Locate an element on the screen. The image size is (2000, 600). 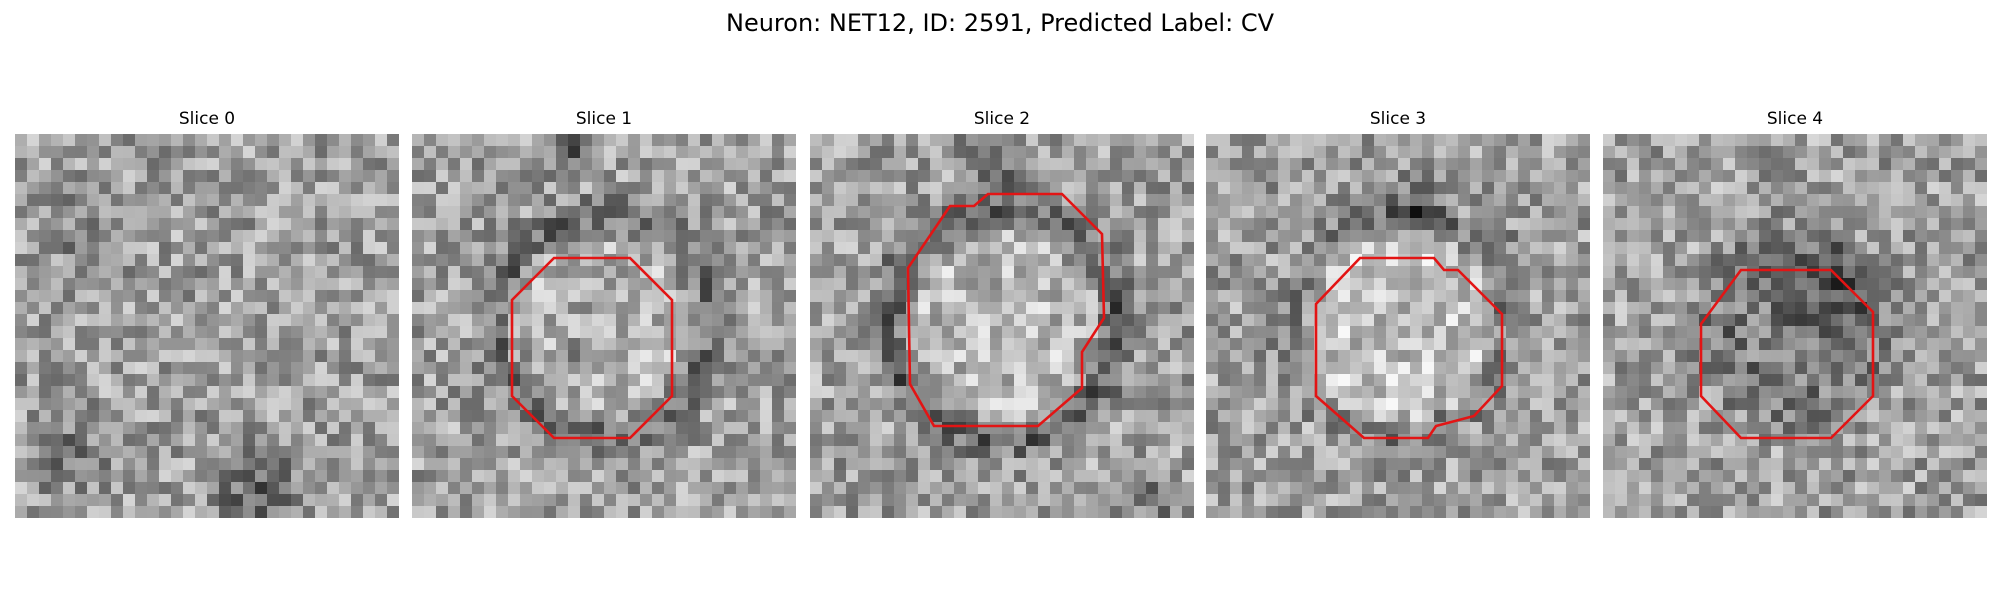
slice-panel-3: Slice 3 is located at coordinates (1398, 312).